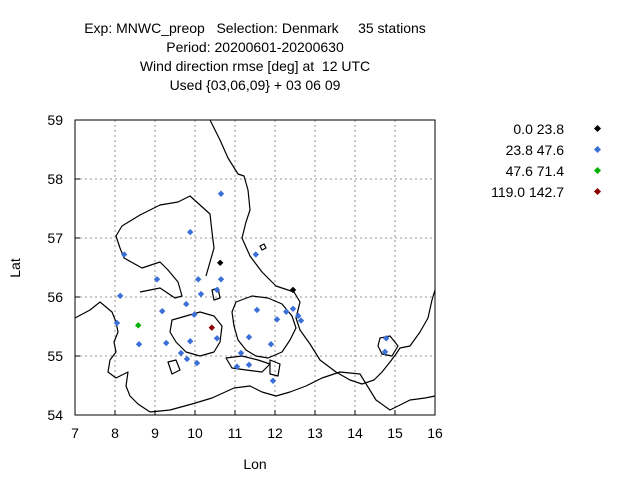 This screenshot has width=640, height=480. Describe the element at coordinates (263, 247) in the screenshot. I see `coastline-anholt` at that location.